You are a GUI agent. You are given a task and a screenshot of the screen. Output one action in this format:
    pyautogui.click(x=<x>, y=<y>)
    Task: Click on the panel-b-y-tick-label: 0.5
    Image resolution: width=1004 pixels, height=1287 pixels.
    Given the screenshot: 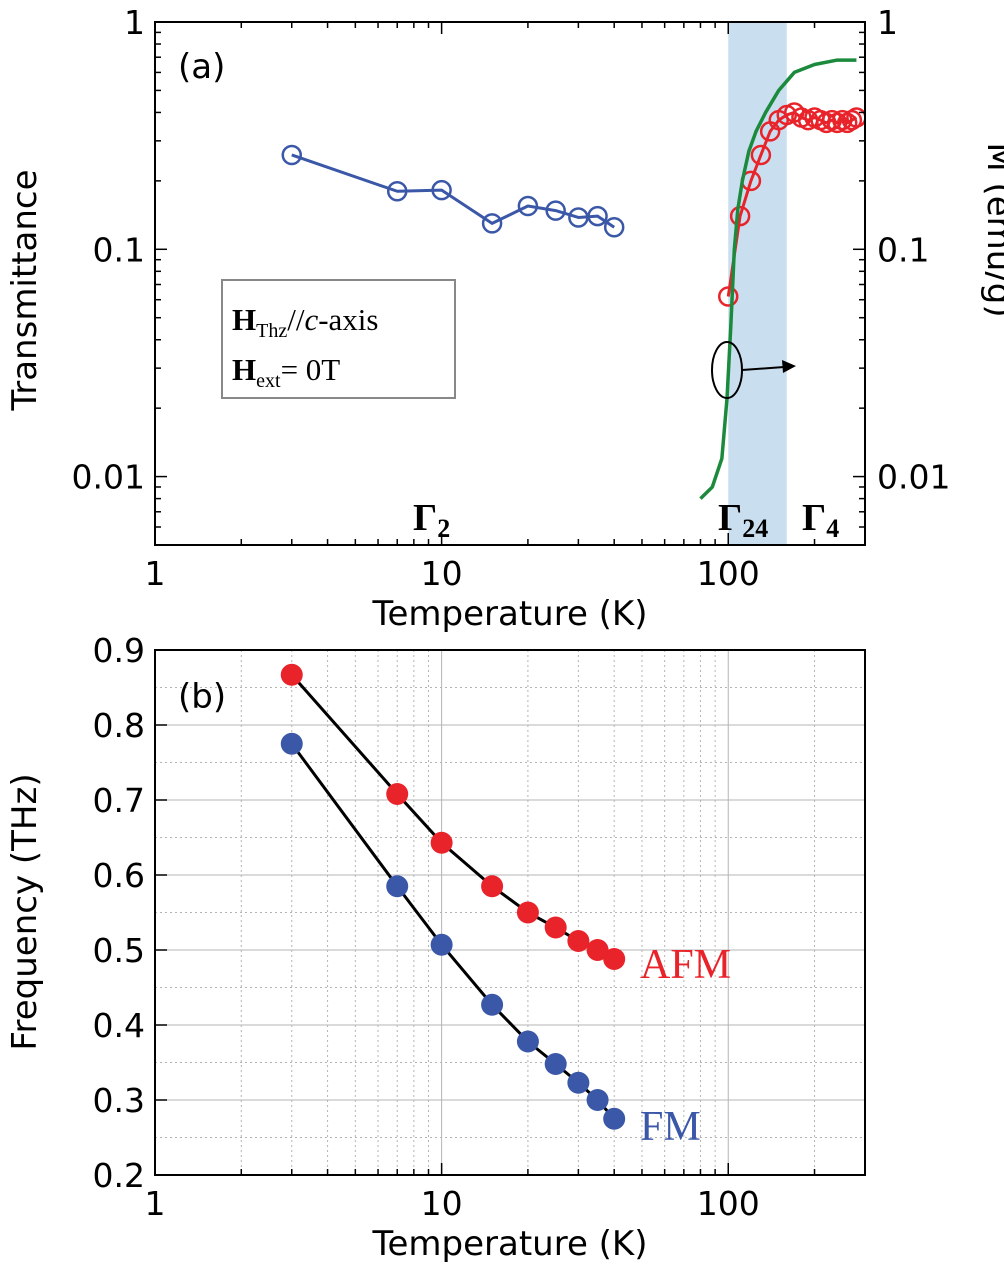 What is the action you would take?
    pyautogui.click(x=119, y=950)
    